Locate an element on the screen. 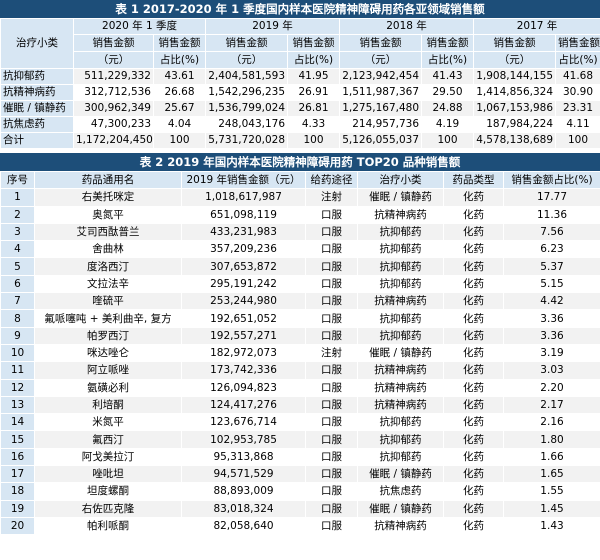  table-row: 18 坦度螺酮 88,893,009 口服 抗焦虑药 化药 1.55 is located at coordinates (300, 491).